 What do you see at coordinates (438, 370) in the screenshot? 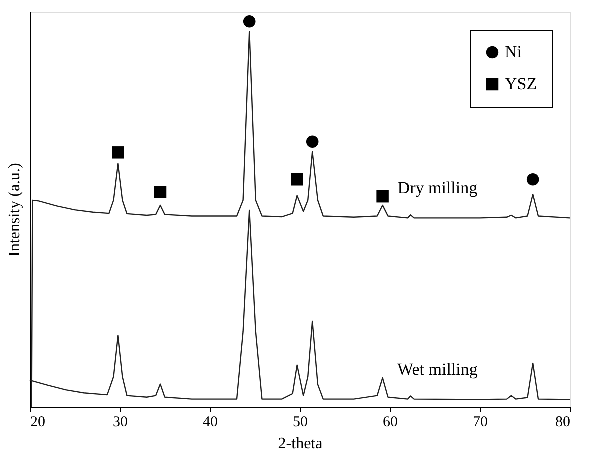
I see `annotation: Wet milling` at bounding box center [438, 370].